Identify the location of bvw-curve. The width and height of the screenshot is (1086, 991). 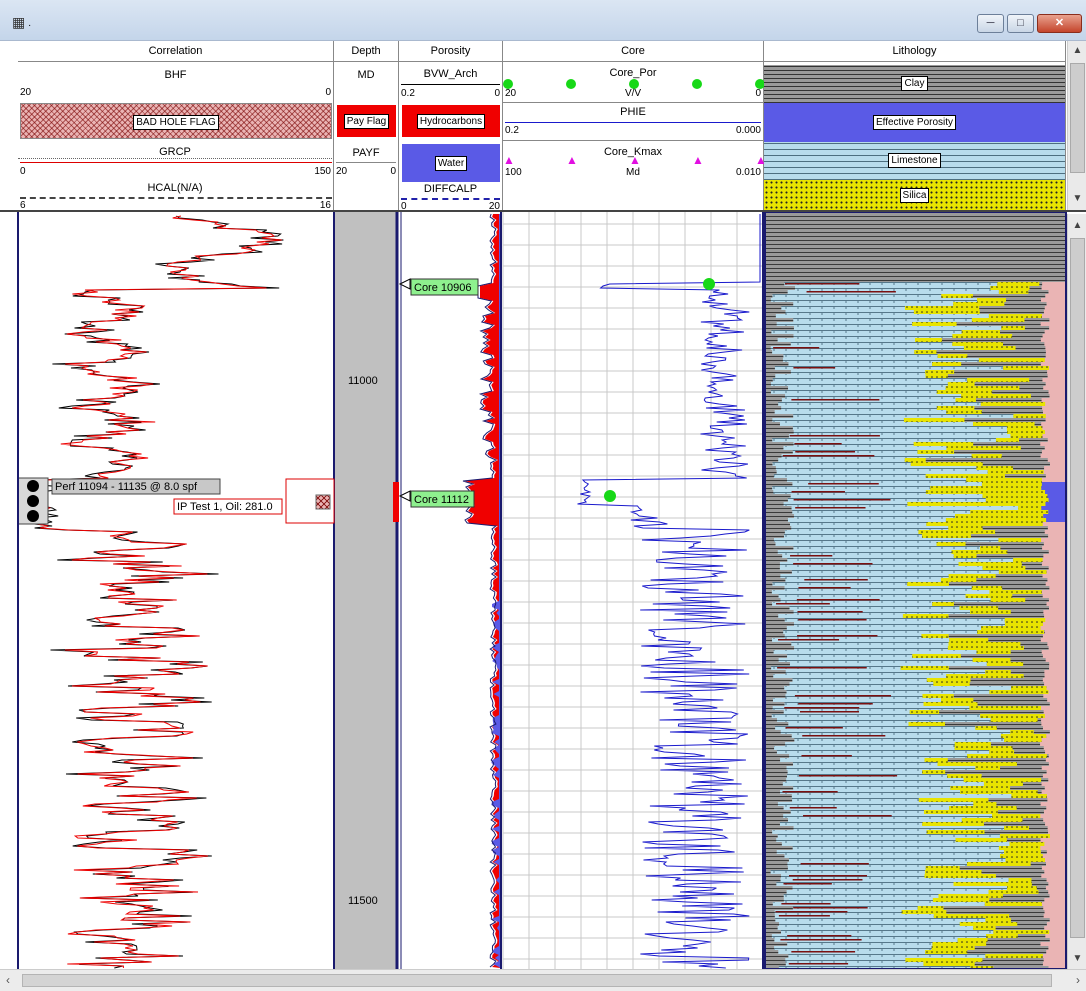
(480, 590).